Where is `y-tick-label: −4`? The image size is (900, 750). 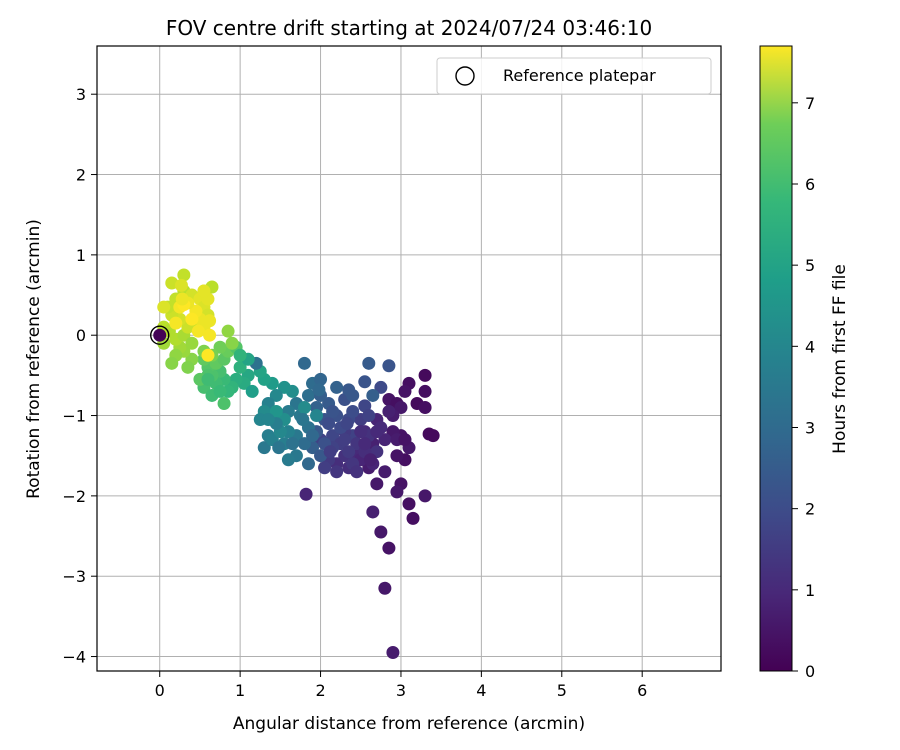 y-tick-label: −4 is located at coordinates (74, 657).